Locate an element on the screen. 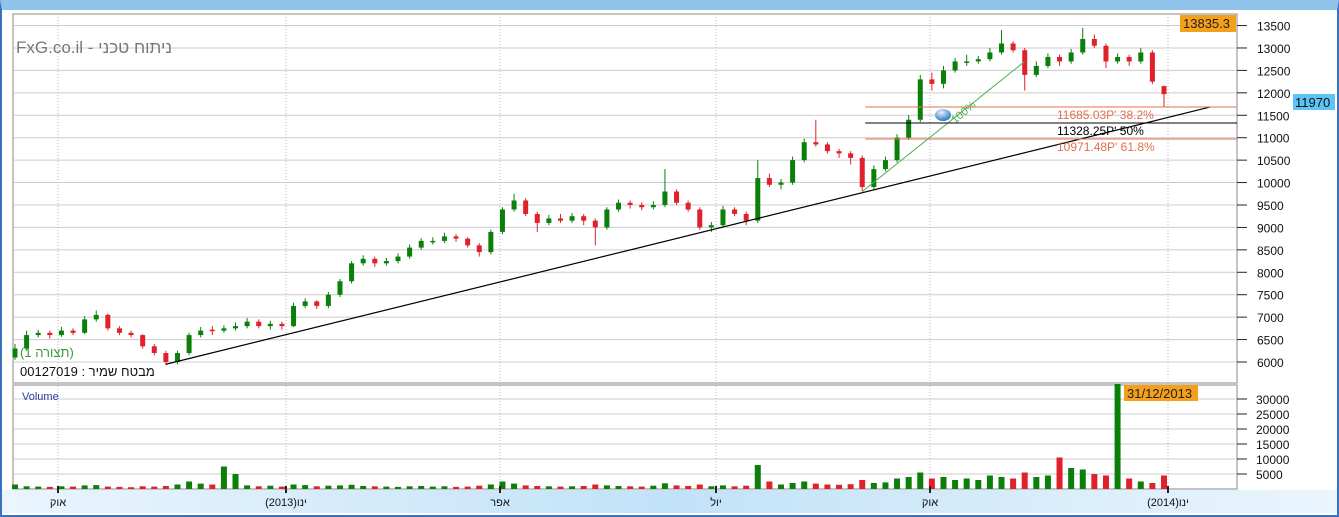 Image resolution: width=1339 pixels, height=517 pixels. volume-tick-label: 25000 is located at coordinates (1273, 415).